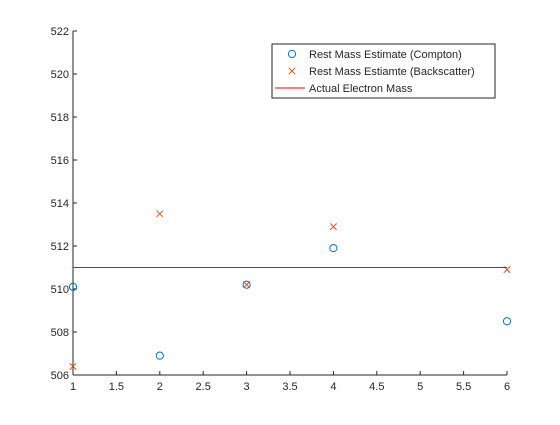 The width and height of the screenshot is (560, 425). What do you see at coordinates (376, 387) in the screenshot?
I see `x-tick-label: 4.5` at bounding box center [376, 387].